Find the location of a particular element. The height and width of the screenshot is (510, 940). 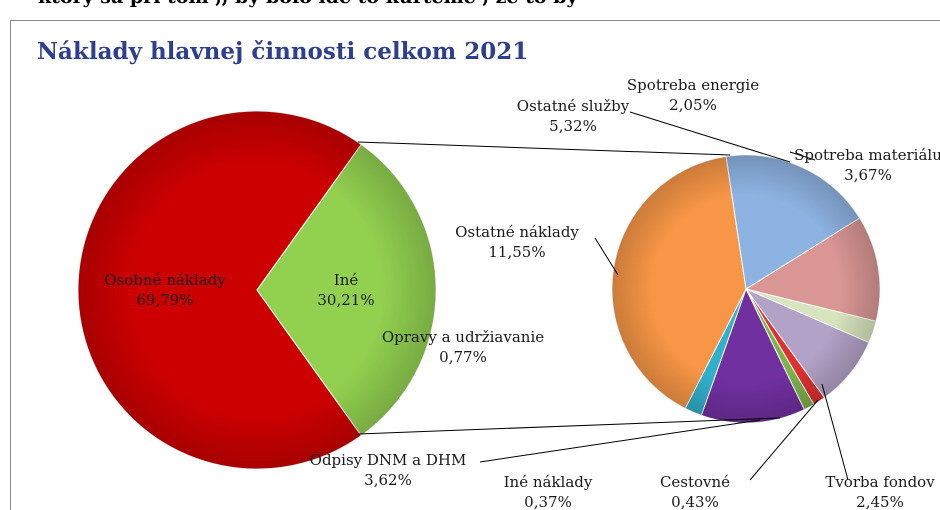

main-label-osobne-naklady: Osobné náklady 69,79% is located at coordinates (165, 290).